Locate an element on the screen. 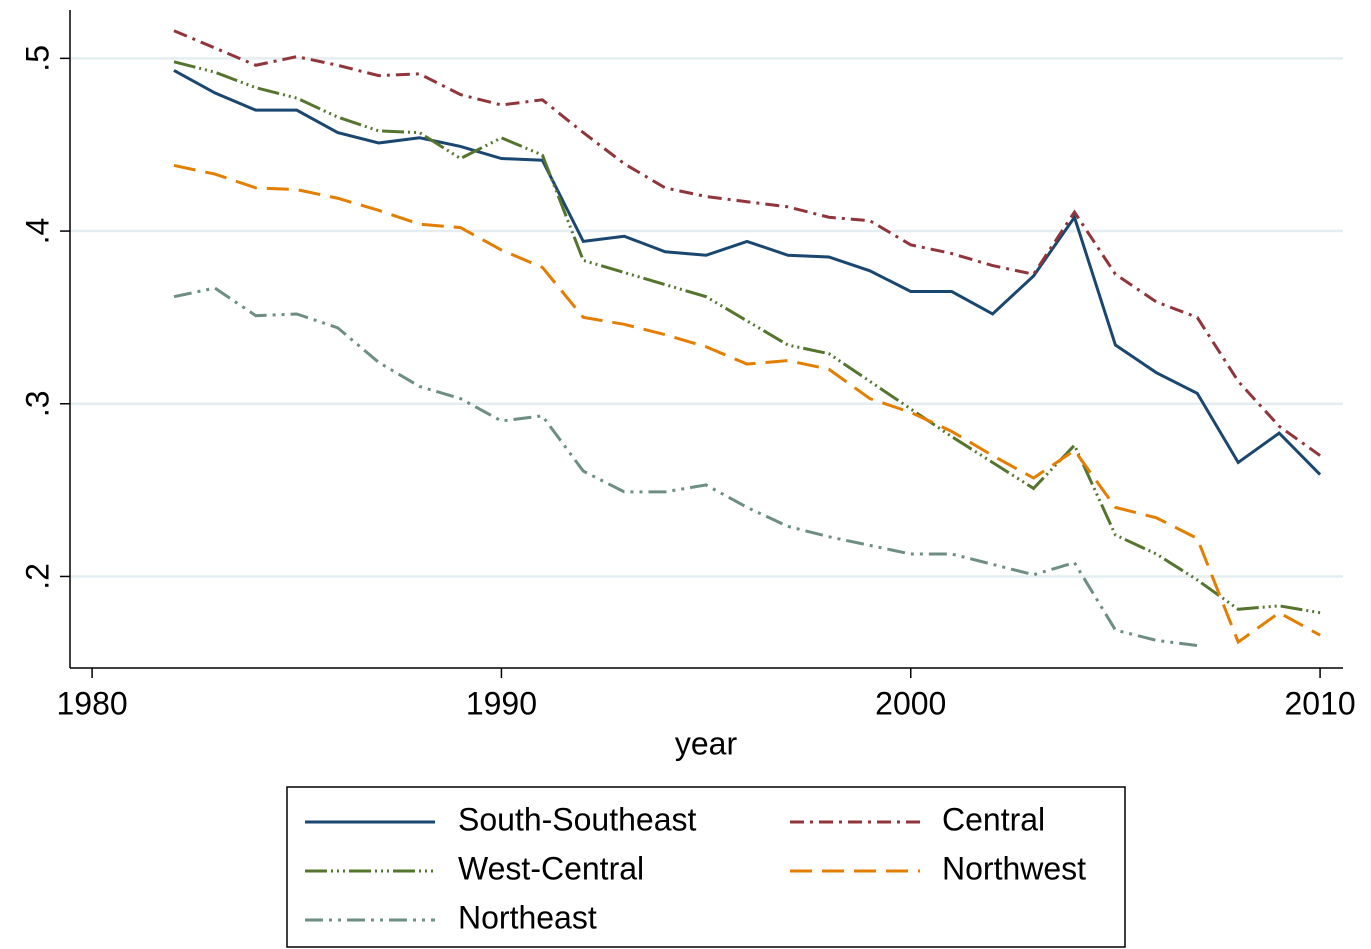  legend-label: Northeast is located at coordinates (527, 917).